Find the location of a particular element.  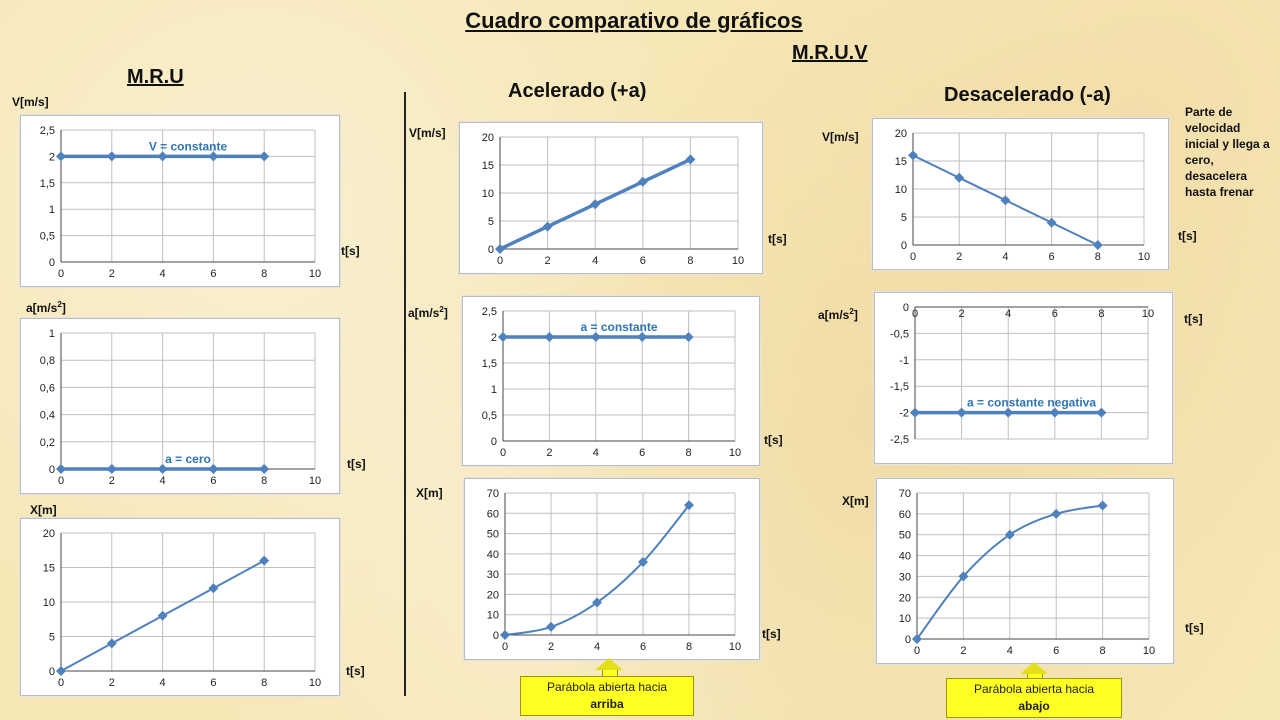

chart-dec-velocity: 0 2 4 6 8 10 0 5 10 15 20 is located at coordinates (1020, 194).